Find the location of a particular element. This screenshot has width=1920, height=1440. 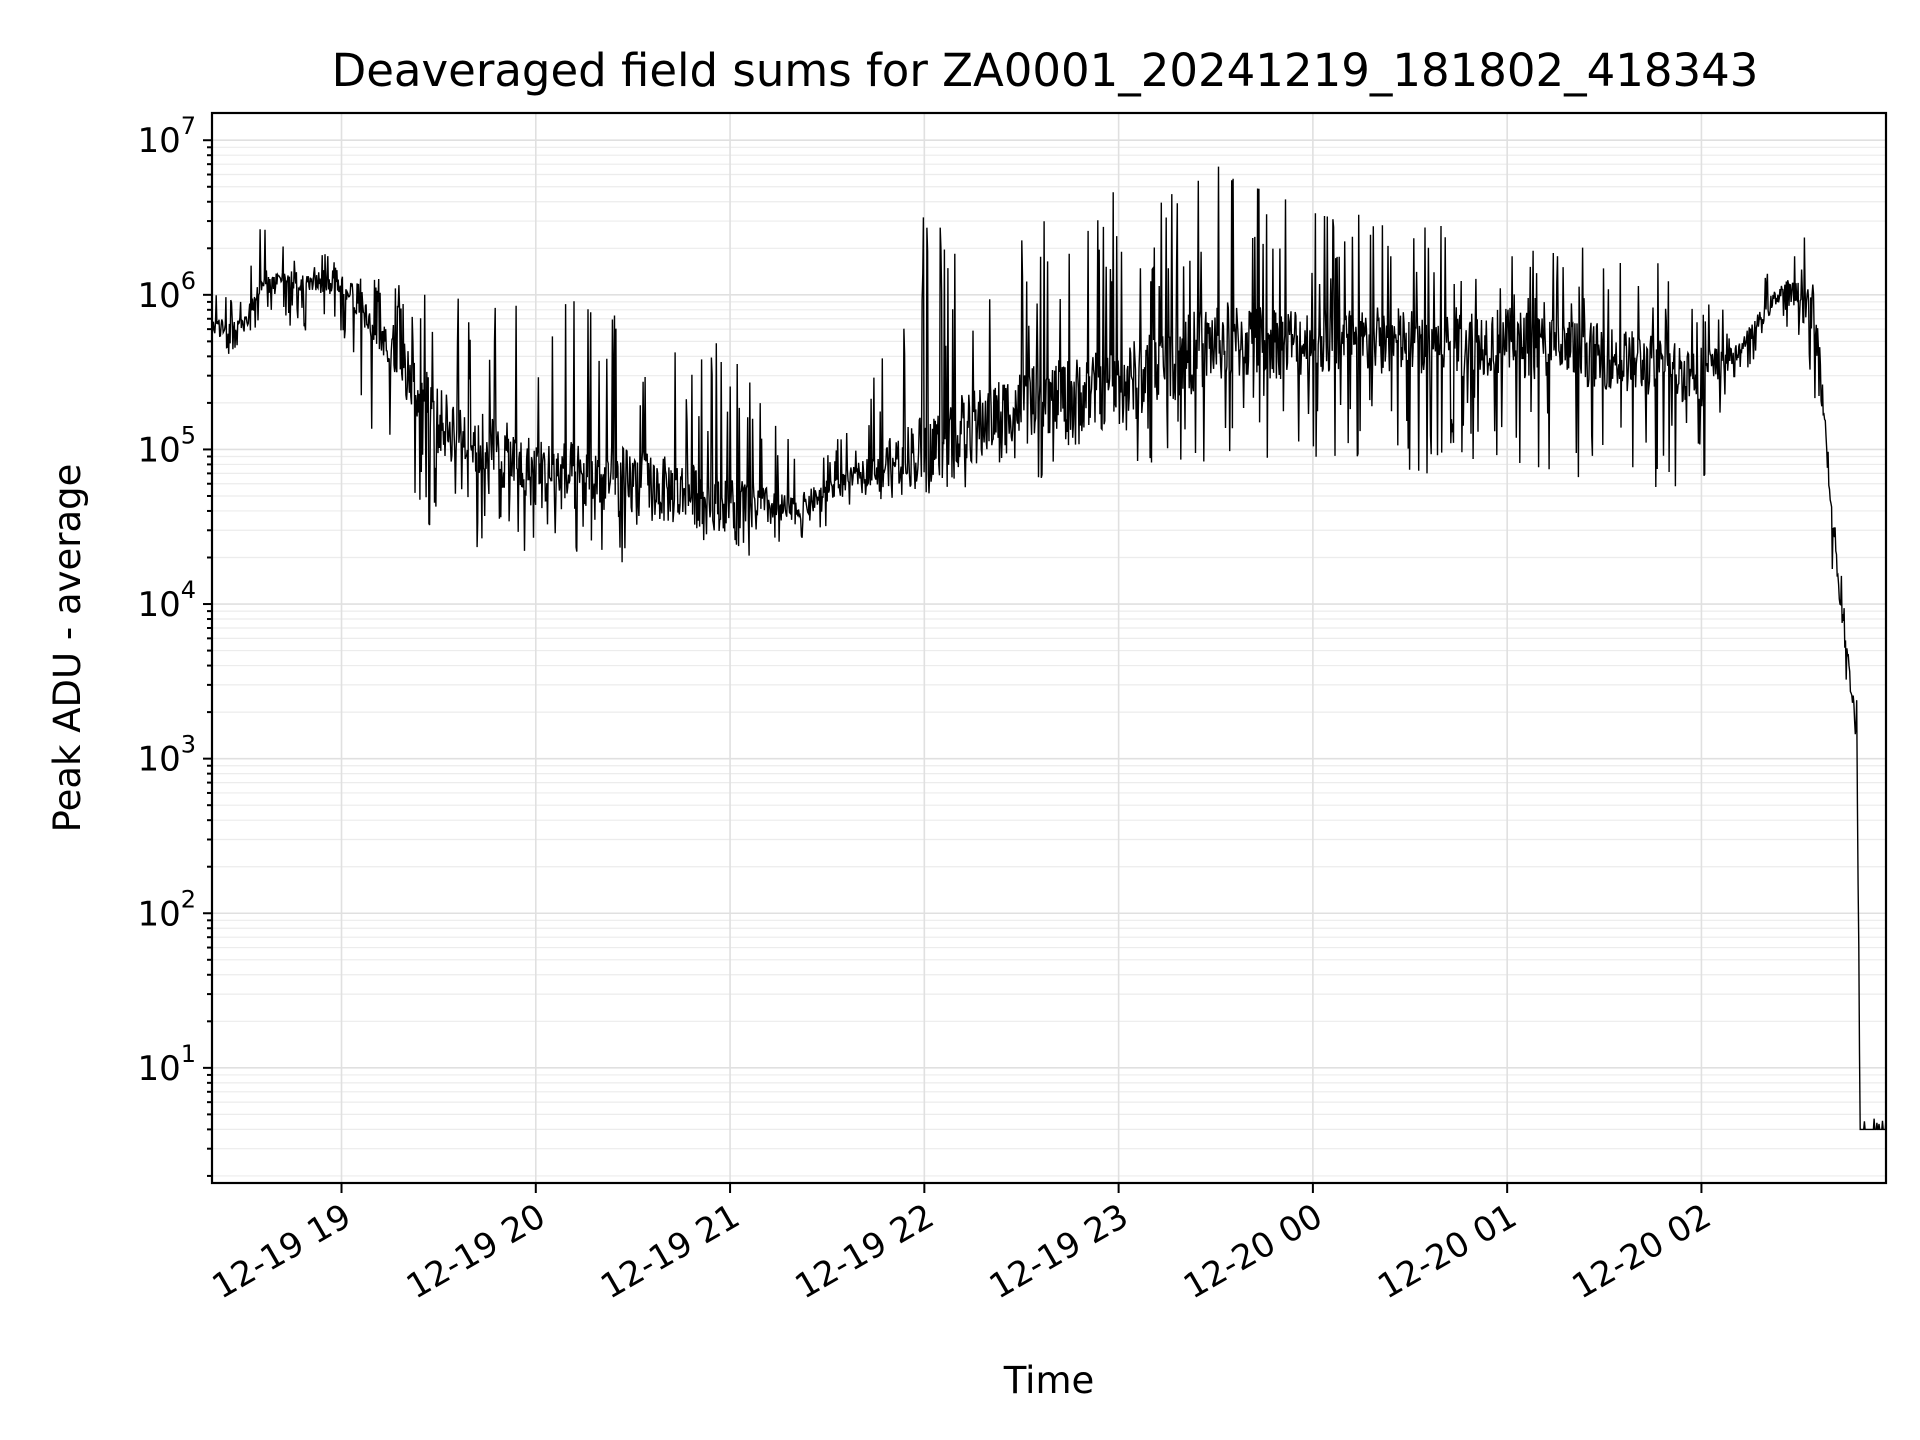

y-tick-label: 10¹ is located at coordinates (166, 1064).